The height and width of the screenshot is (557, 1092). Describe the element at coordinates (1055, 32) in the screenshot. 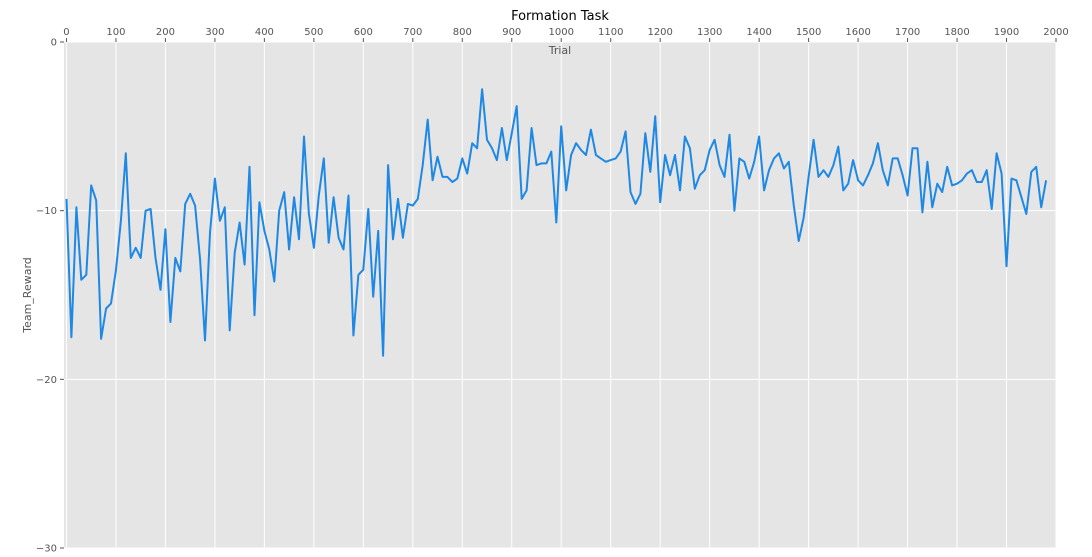

I see `x-tick-label: 2000` at that location.